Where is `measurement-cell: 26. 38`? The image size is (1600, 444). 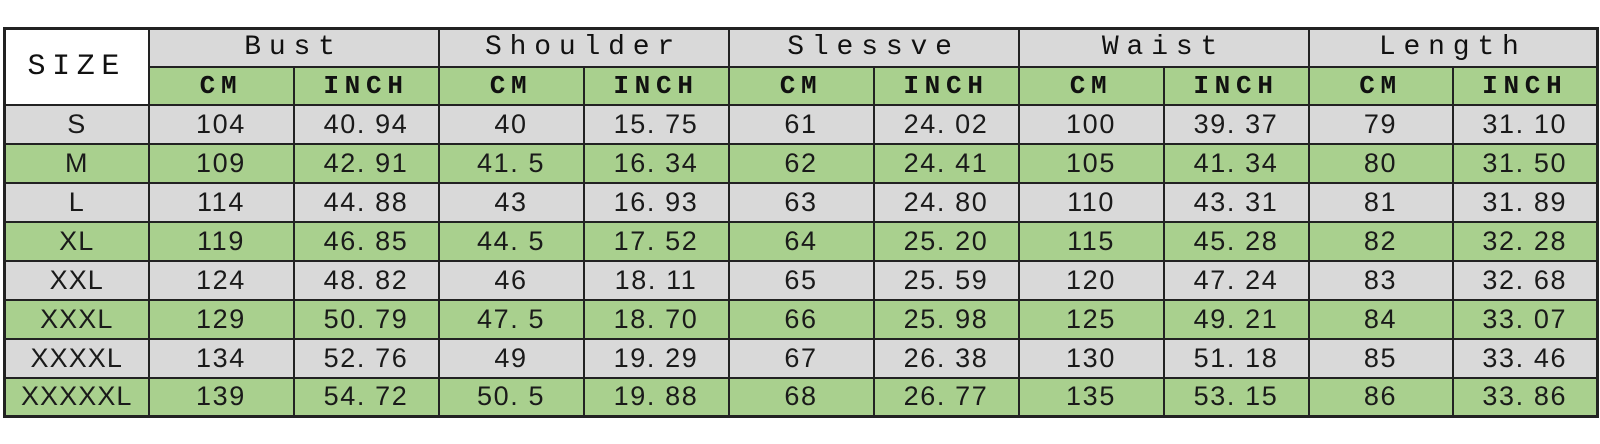
measurement-cell: 26. 38 is located at coordinates (946, 358).